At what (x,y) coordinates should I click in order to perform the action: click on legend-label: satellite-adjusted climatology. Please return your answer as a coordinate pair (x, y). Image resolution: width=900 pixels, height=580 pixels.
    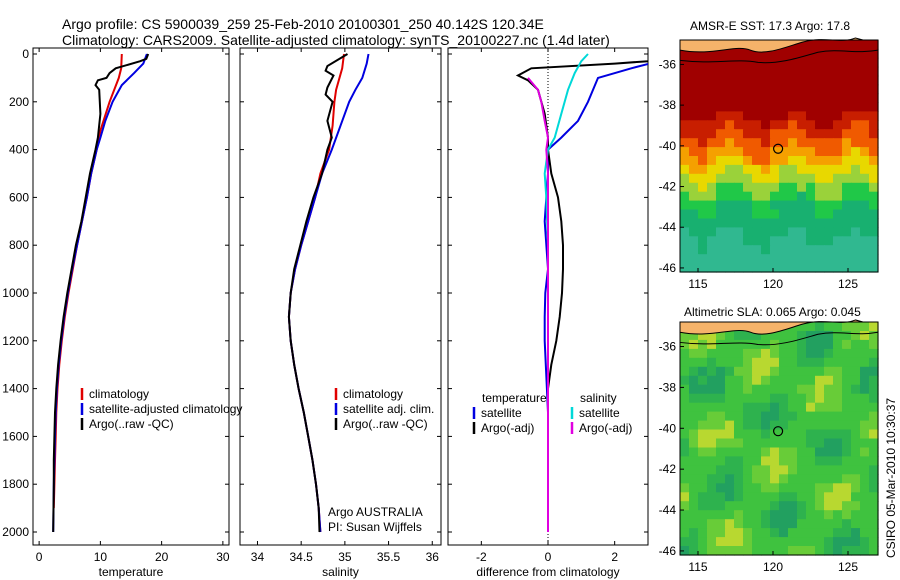
    Looking at the image, I should click on (165, 409).